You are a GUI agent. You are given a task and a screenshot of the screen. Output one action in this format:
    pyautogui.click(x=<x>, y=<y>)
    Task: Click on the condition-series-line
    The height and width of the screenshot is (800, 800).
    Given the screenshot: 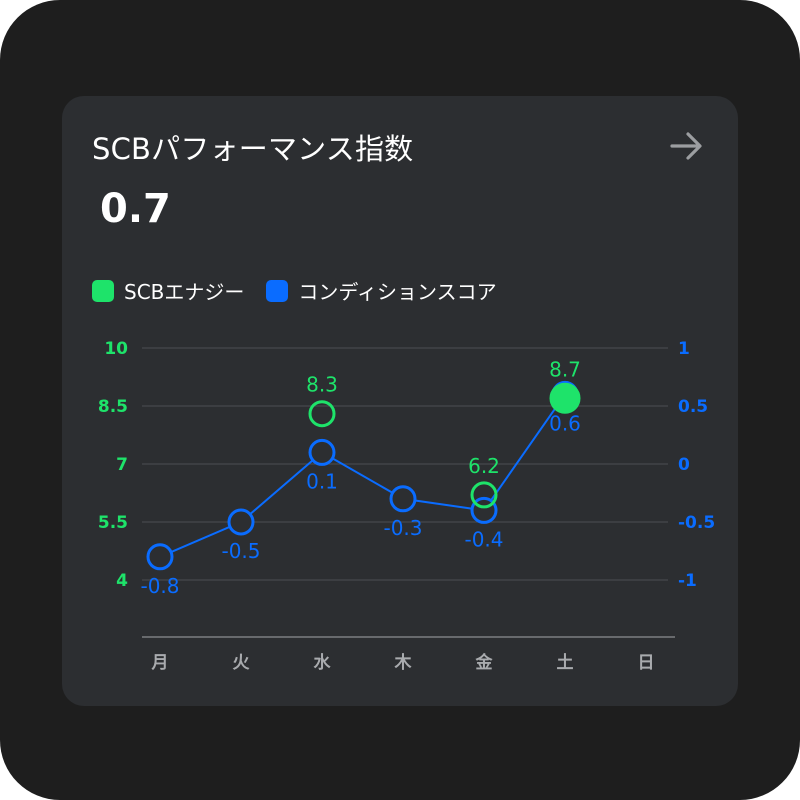 What is the action you would take?
    pyautogui.click(x=362, y=475)
    